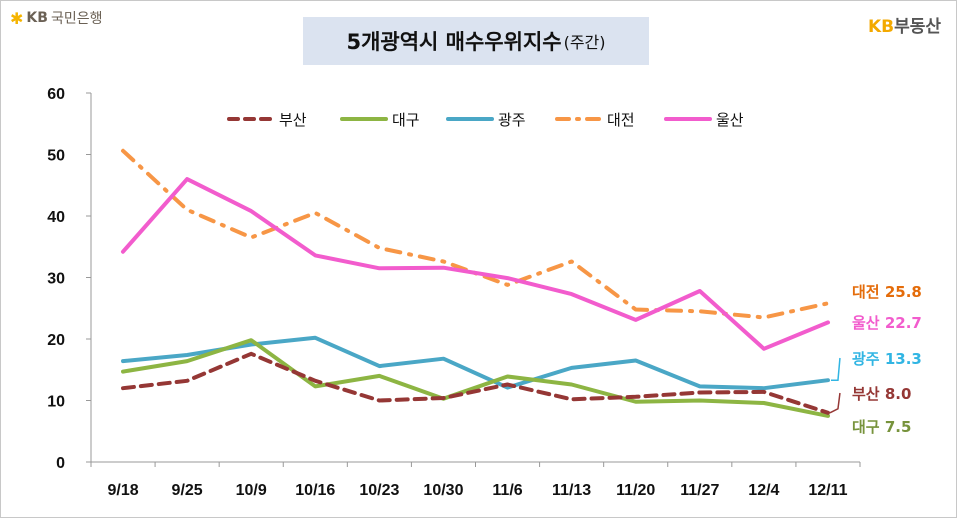 This screenshot has height=518, width=957. What do you see at coordinates (37, 18) in the screenshot?
I see `kb-logo-text: KB` at bounding box center [37, 18].